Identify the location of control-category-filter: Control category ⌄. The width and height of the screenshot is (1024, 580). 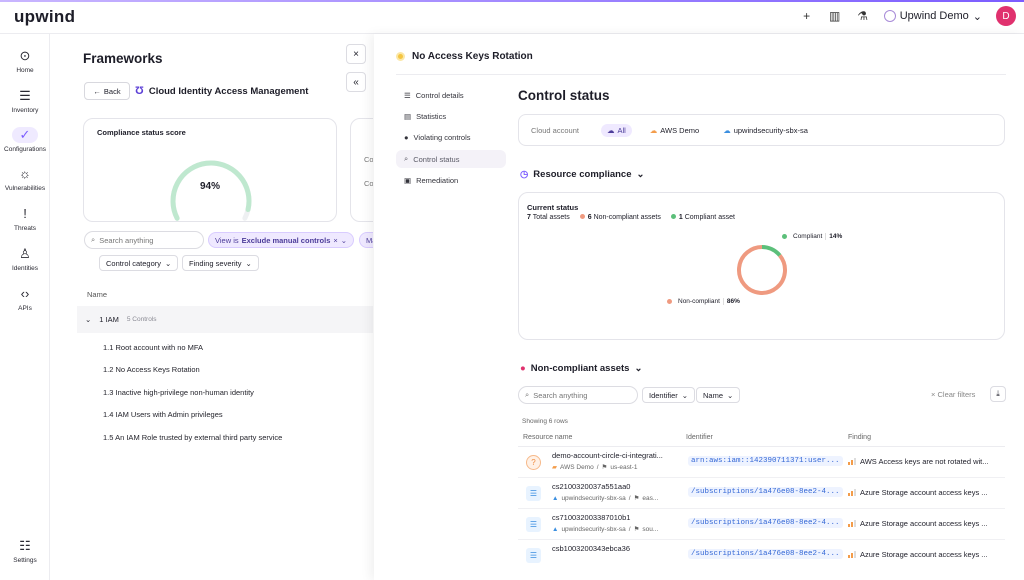
(139, 263).